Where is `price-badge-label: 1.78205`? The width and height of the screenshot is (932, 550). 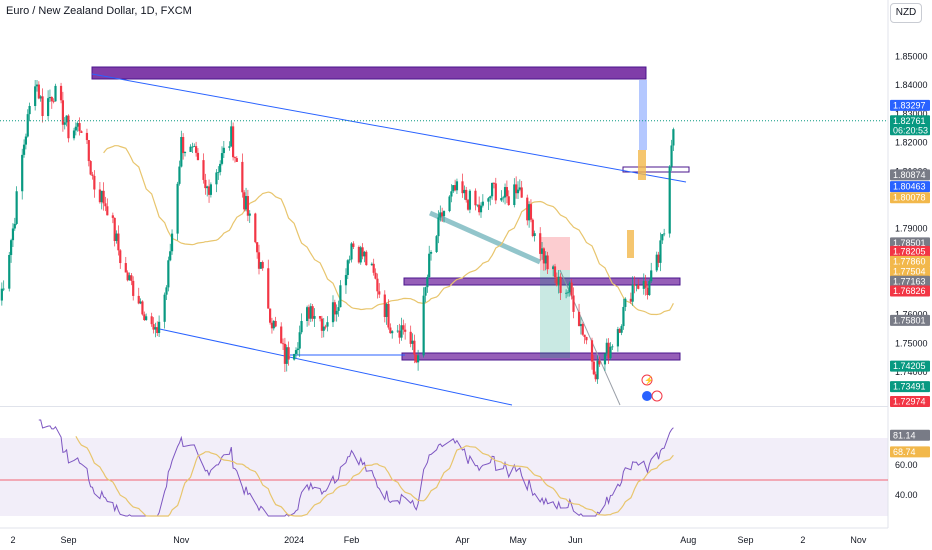 price-badge-label: 1.78205 is located at coordinates (909, 251).